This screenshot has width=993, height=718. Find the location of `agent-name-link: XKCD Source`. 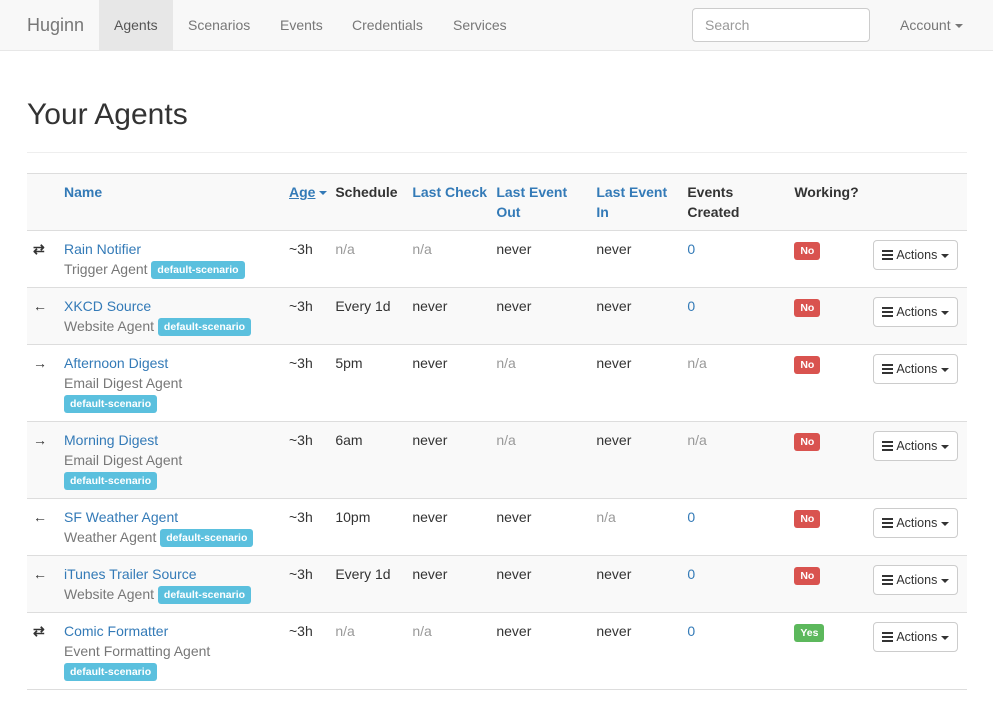

agent-name-link: XKCD Source is located at coordinates (108, 306).